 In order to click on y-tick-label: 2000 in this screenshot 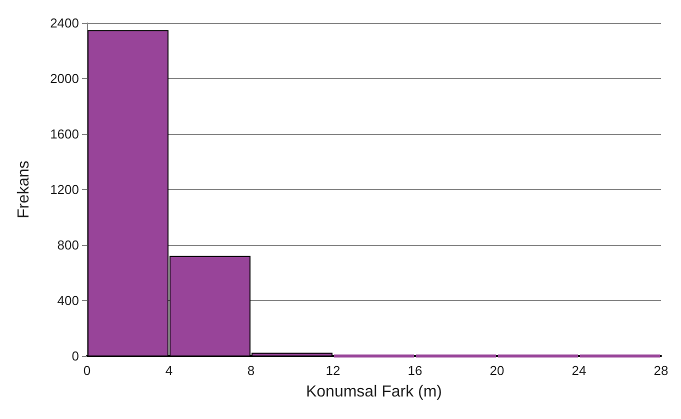, I will do `click(64, 78)`.